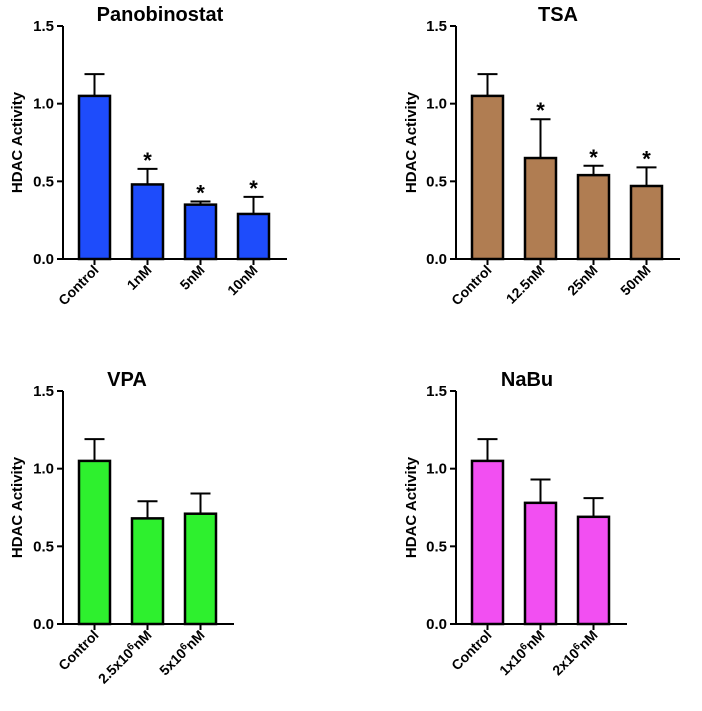  I want to click on x-tick-label: 2x106nM, so click(575, 652).